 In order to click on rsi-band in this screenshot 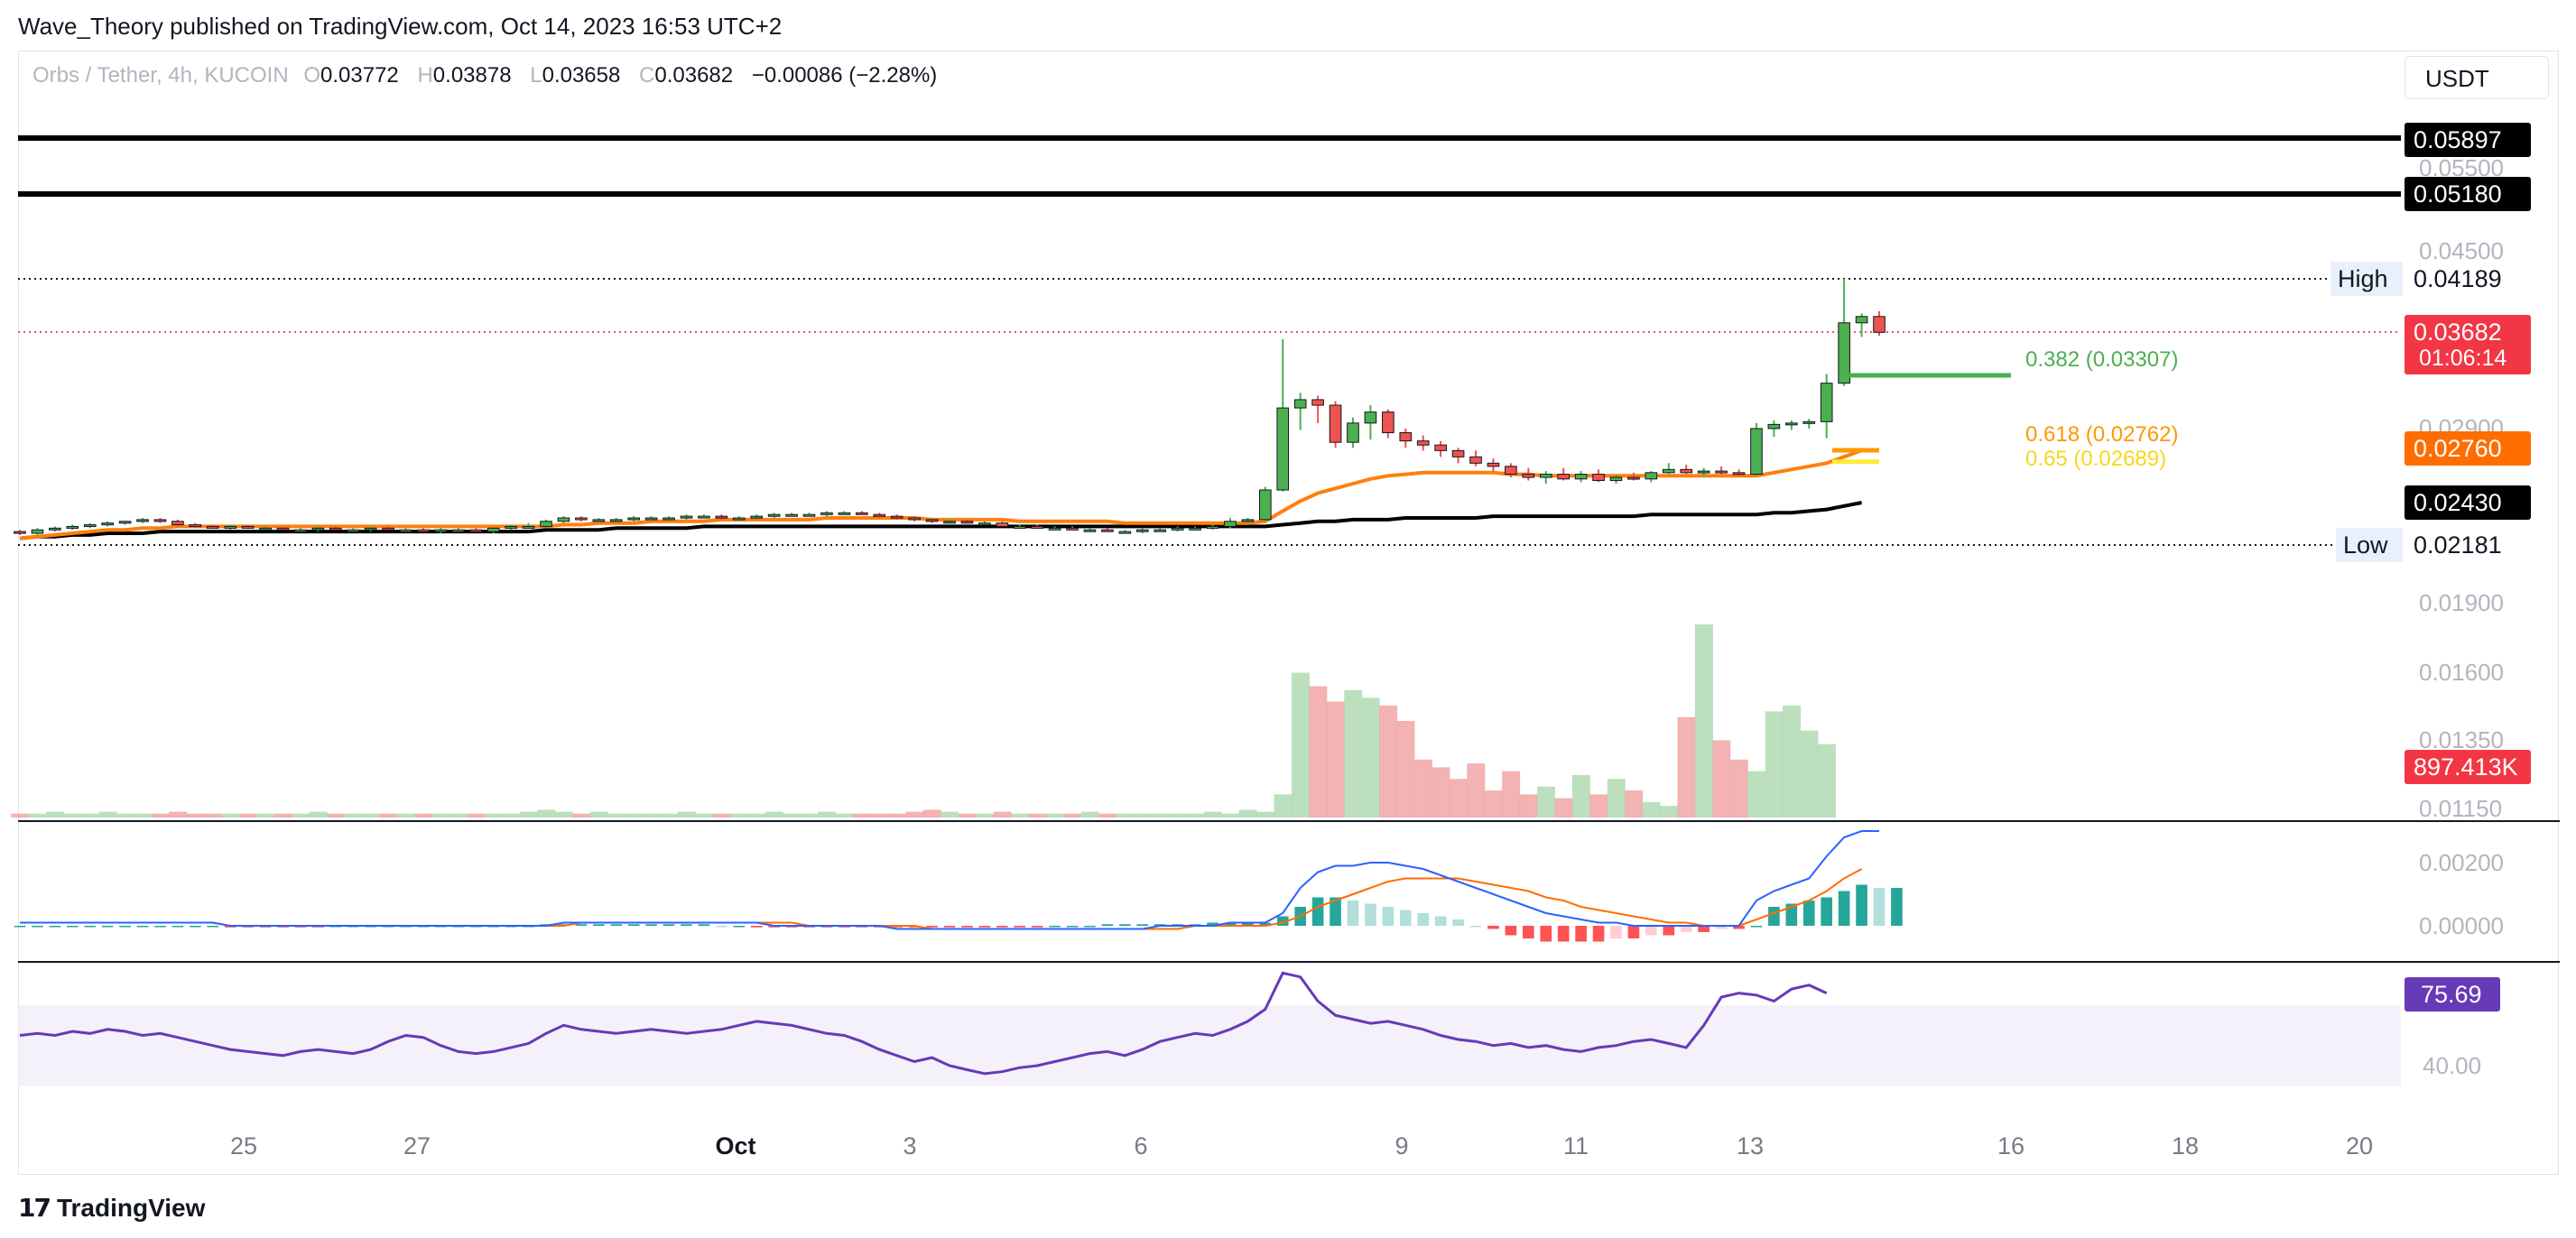, I will do `click(1209, 1046)`.